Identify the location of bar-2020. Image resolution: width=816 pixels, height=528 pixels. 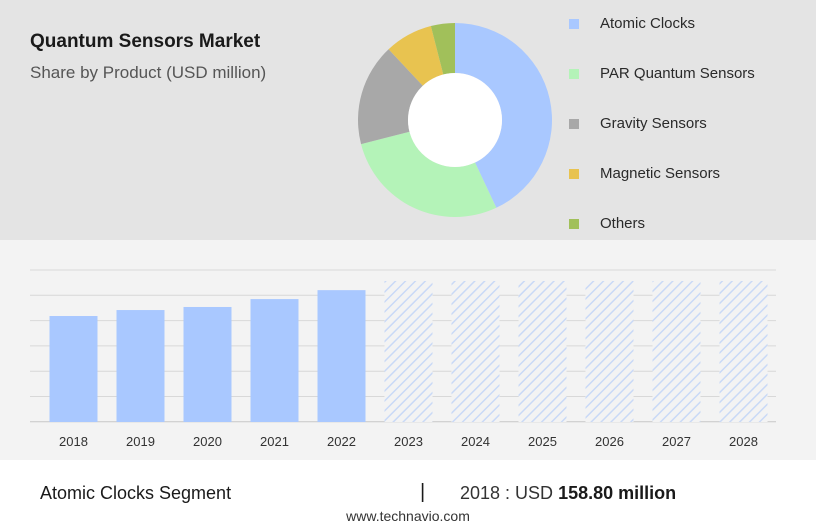
(207, 364).